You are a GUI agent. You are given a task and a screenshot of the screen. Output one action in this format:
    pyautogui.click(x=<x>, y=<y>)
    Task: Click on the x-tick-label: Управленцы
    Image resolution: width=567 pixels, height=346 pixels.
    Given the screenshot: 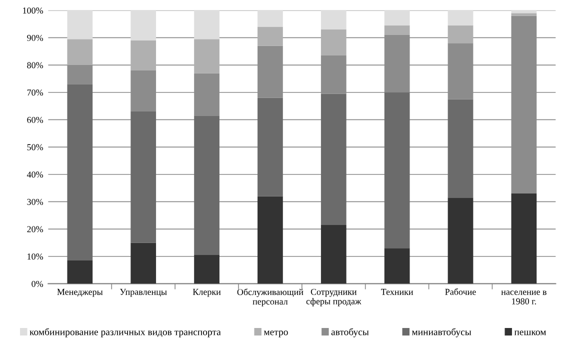 What is the action you would take?
    pyautogui.click(x=143, y=292)
    